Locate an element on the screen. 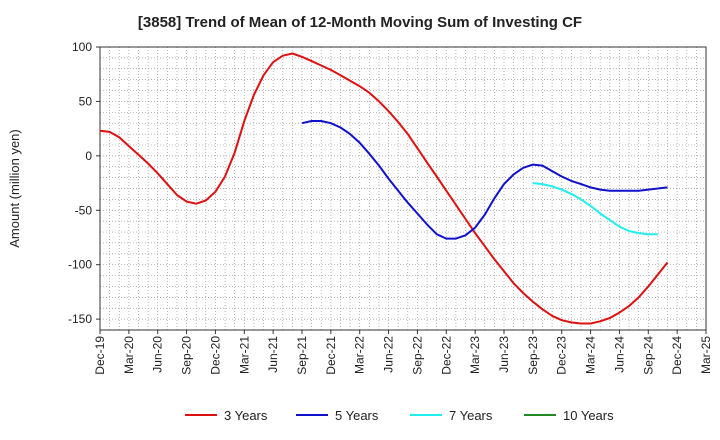 The width and height of the screenshot is (720, 440). x-tick-label: Dec-20 is located at coordinates (215, 355).